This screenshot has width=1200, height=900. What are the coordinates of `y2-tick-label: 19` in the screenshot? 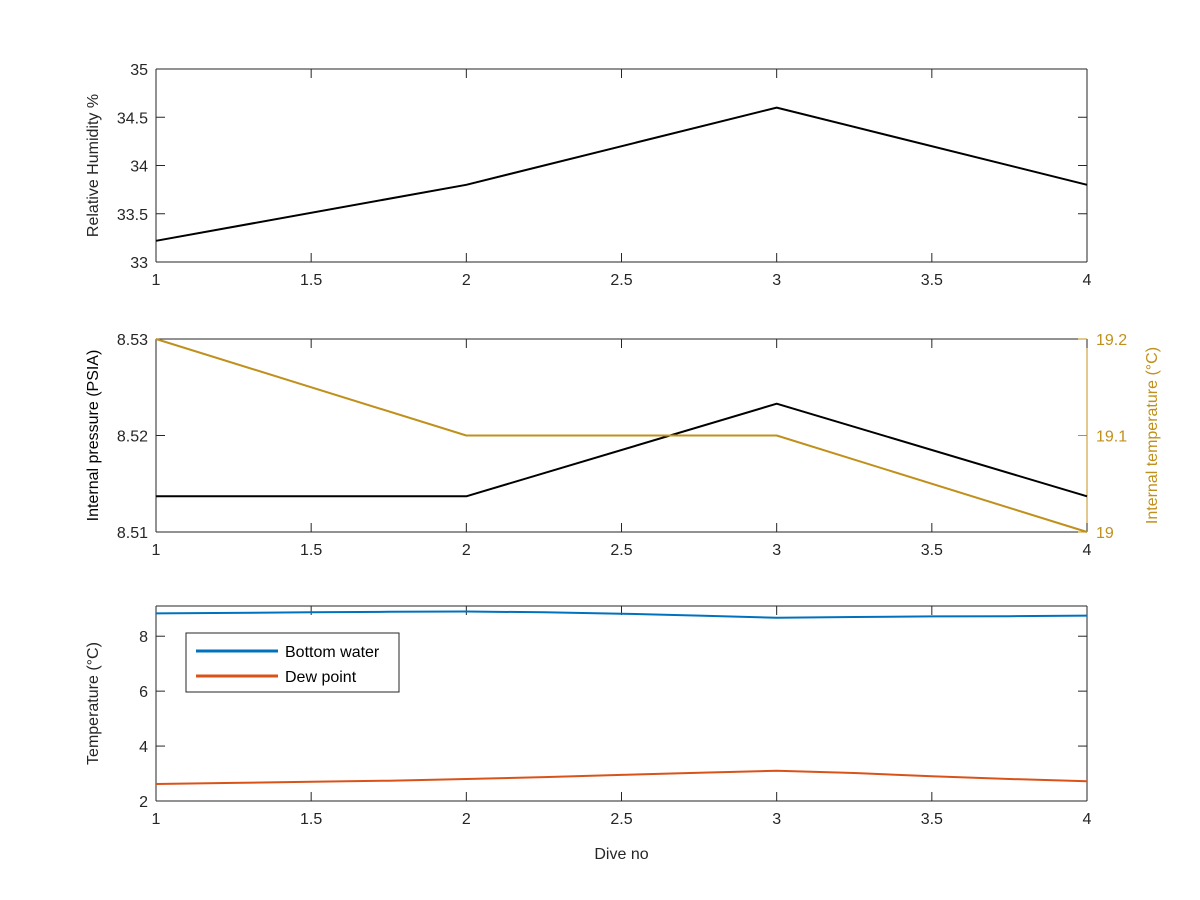 It's located at (1105, 533).